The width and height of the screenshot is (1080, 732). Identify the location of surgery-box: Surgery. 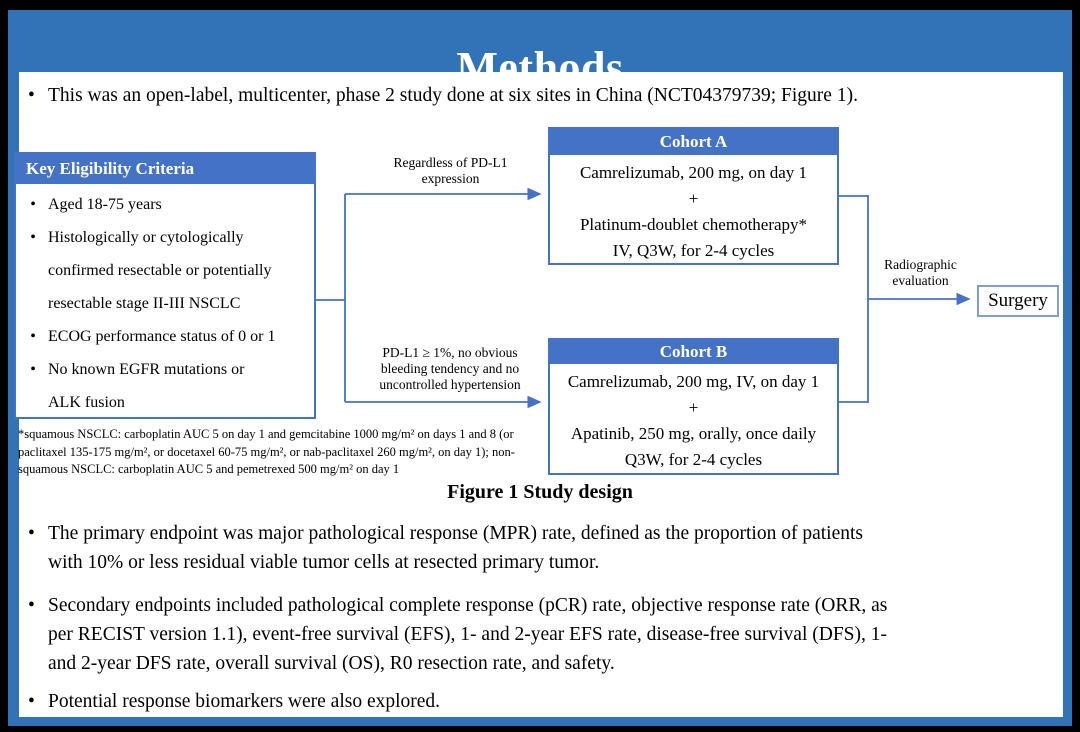
(1018, 301).